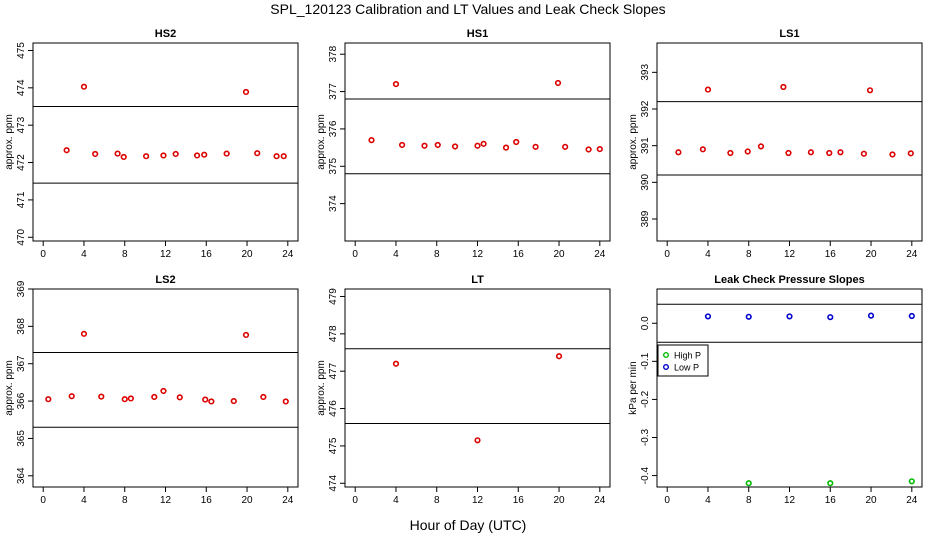  What do you see at coordinates (21, 162) in the screenshot?
I see `y-tick-label: 472` at bounding box center [21, 162].